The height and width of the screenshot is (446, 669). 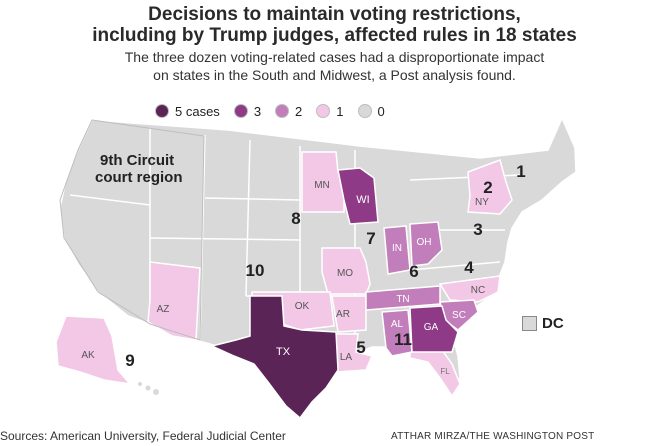 I want to click on state-label-sc: SC, so click(x=459, y=315).